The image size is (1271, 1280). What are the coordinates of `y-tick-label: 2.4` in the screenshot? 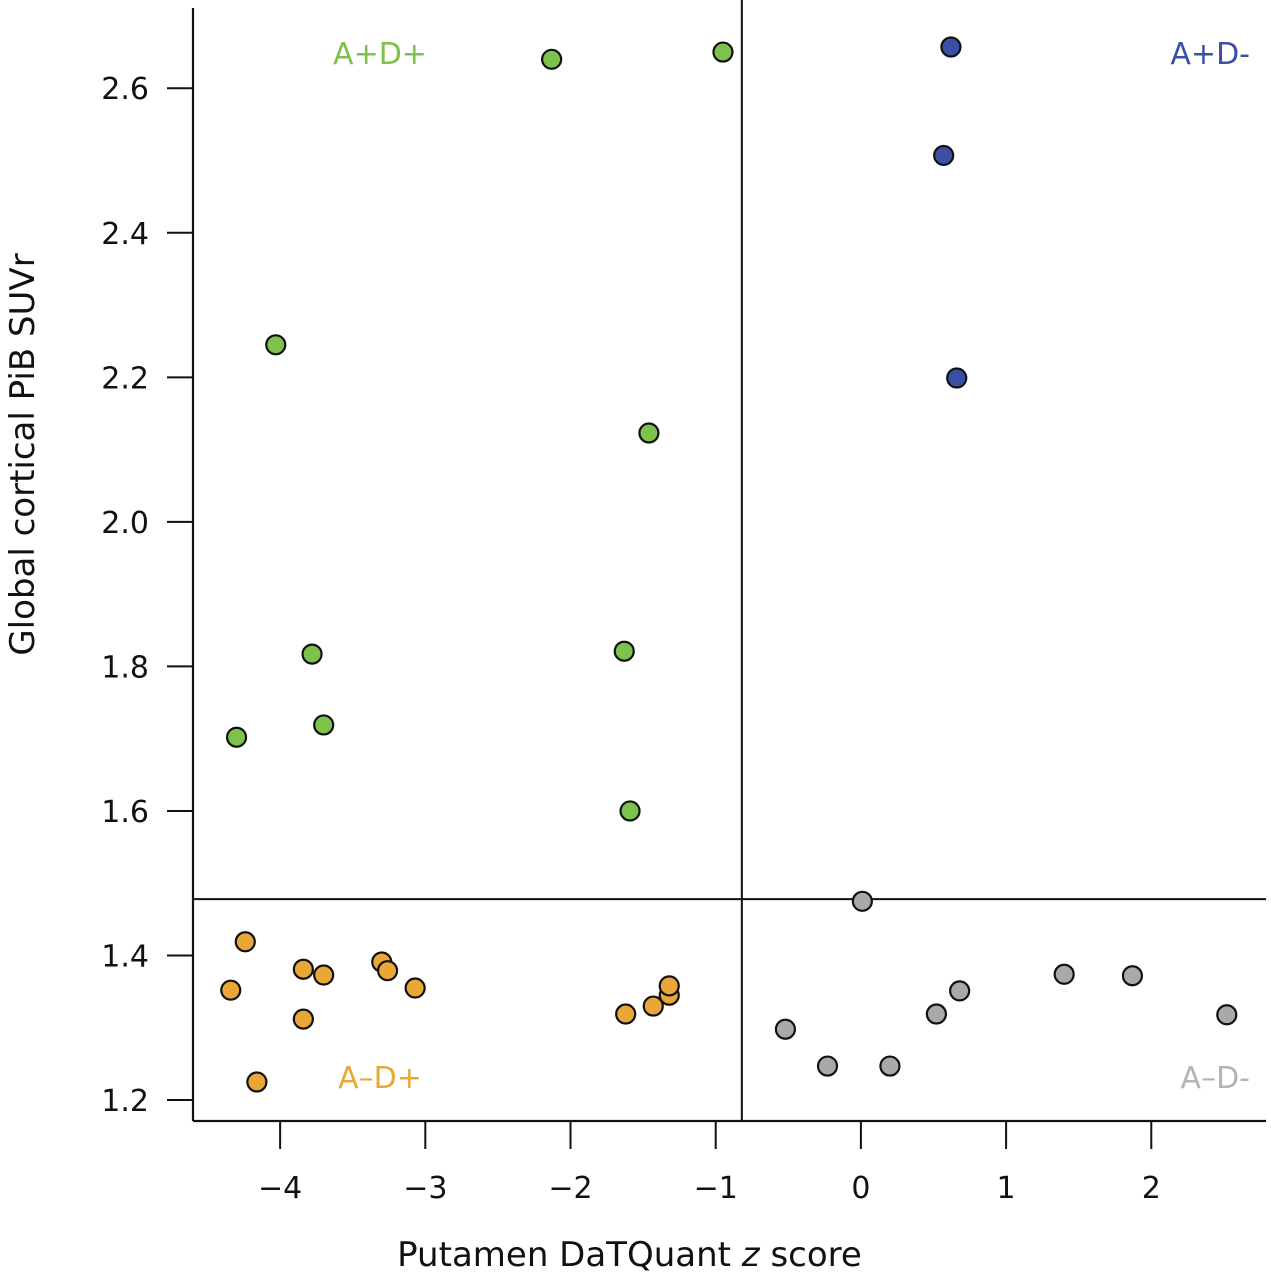 It's located at (125, 234).